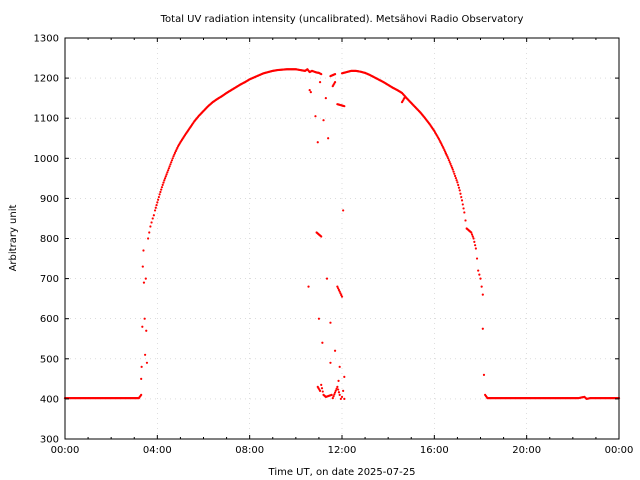 The image size is (640, 480). What do you see at coordinates (49, 239) in the screenshot?
I see `y-tick-label: 800` at bounding box center [49, 239].